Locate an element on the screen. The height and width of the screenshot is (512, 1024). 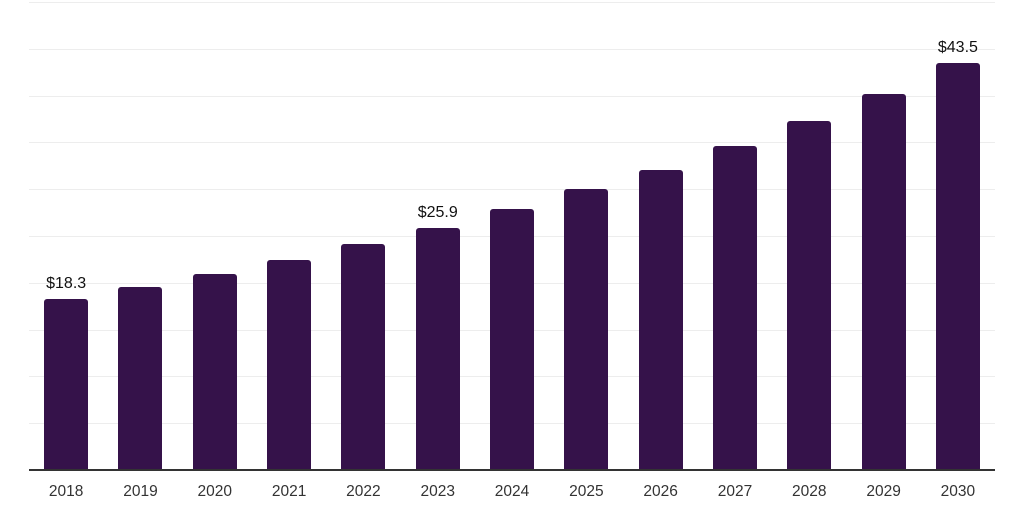
bar-2028 is located at coordinates (809, 295).